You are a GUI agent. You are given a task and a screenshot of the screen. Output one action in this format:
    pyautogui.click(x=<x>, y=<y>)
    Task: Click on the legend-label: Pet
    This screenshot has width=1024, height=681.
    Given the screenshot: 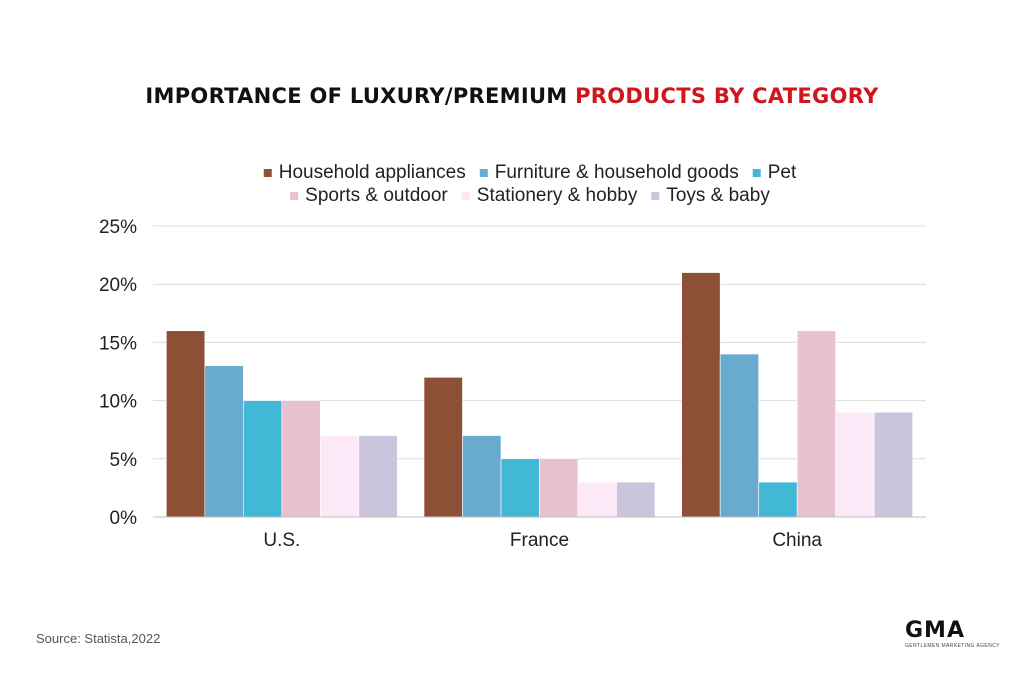 What is the action you would take?
    pyautogui.click(x=782, y=172)
    